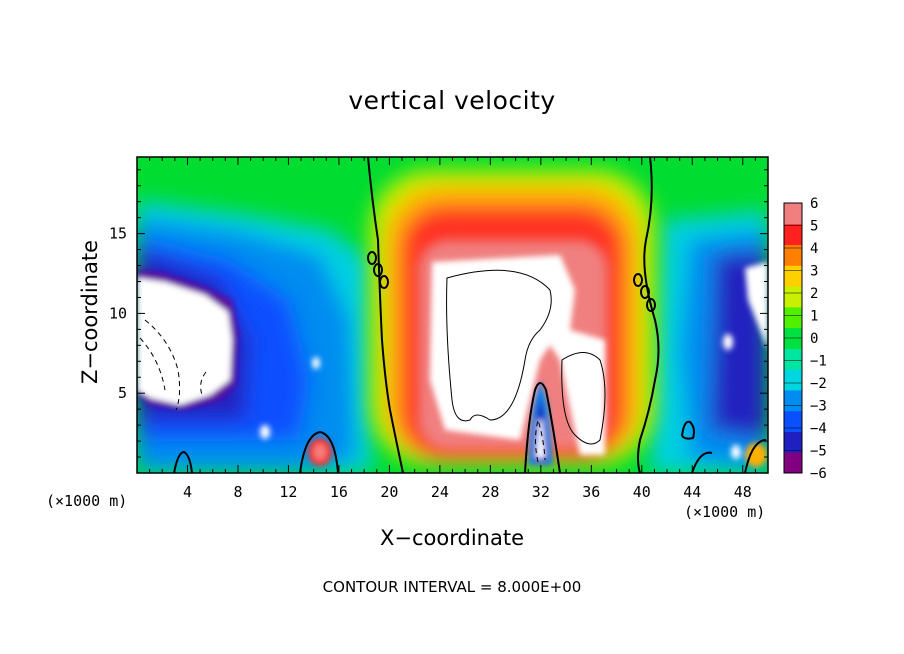 The image size is (904, 654). Describe the element at coordinates (452, 100) in the screenshot. I see `chart-title: vertical velocity` at that location.